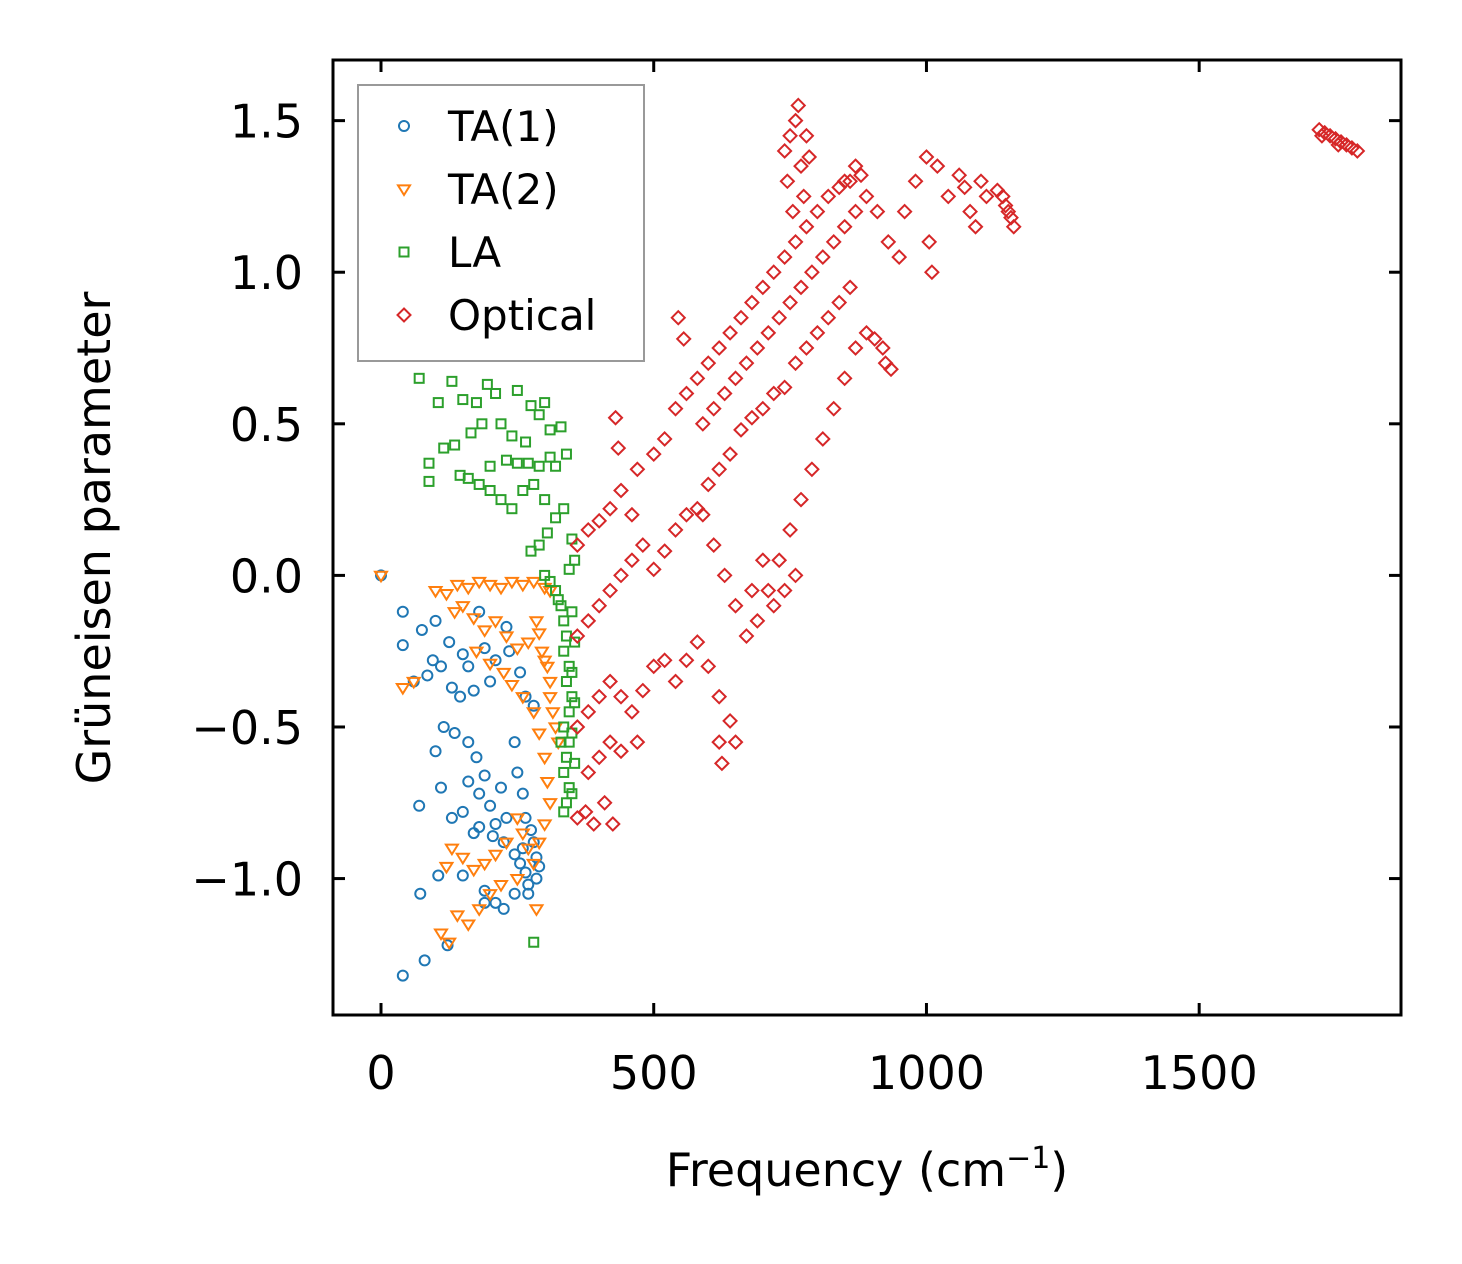 The width and height of the screenshot is (1462, 1264). Describe the element at coordinates (478, 126) in the screenshot. I see `legend-entry: TA(1)` at that location.